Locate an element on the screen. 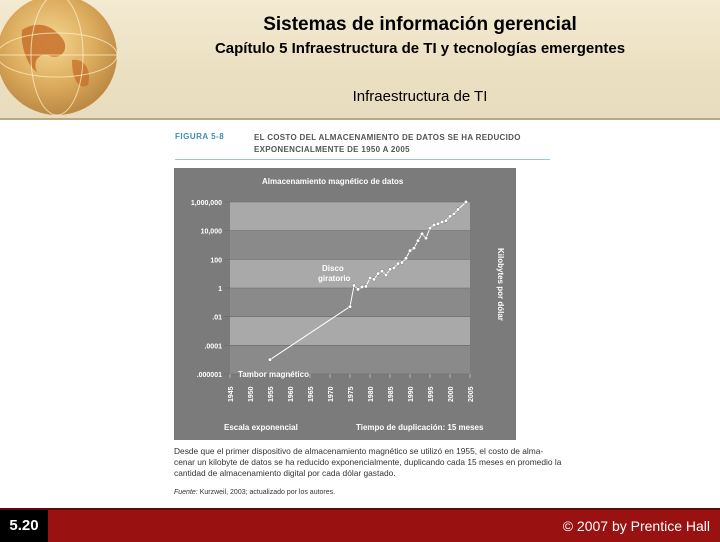  x-tick-label: 1970 is located at coordinates (331, 394).